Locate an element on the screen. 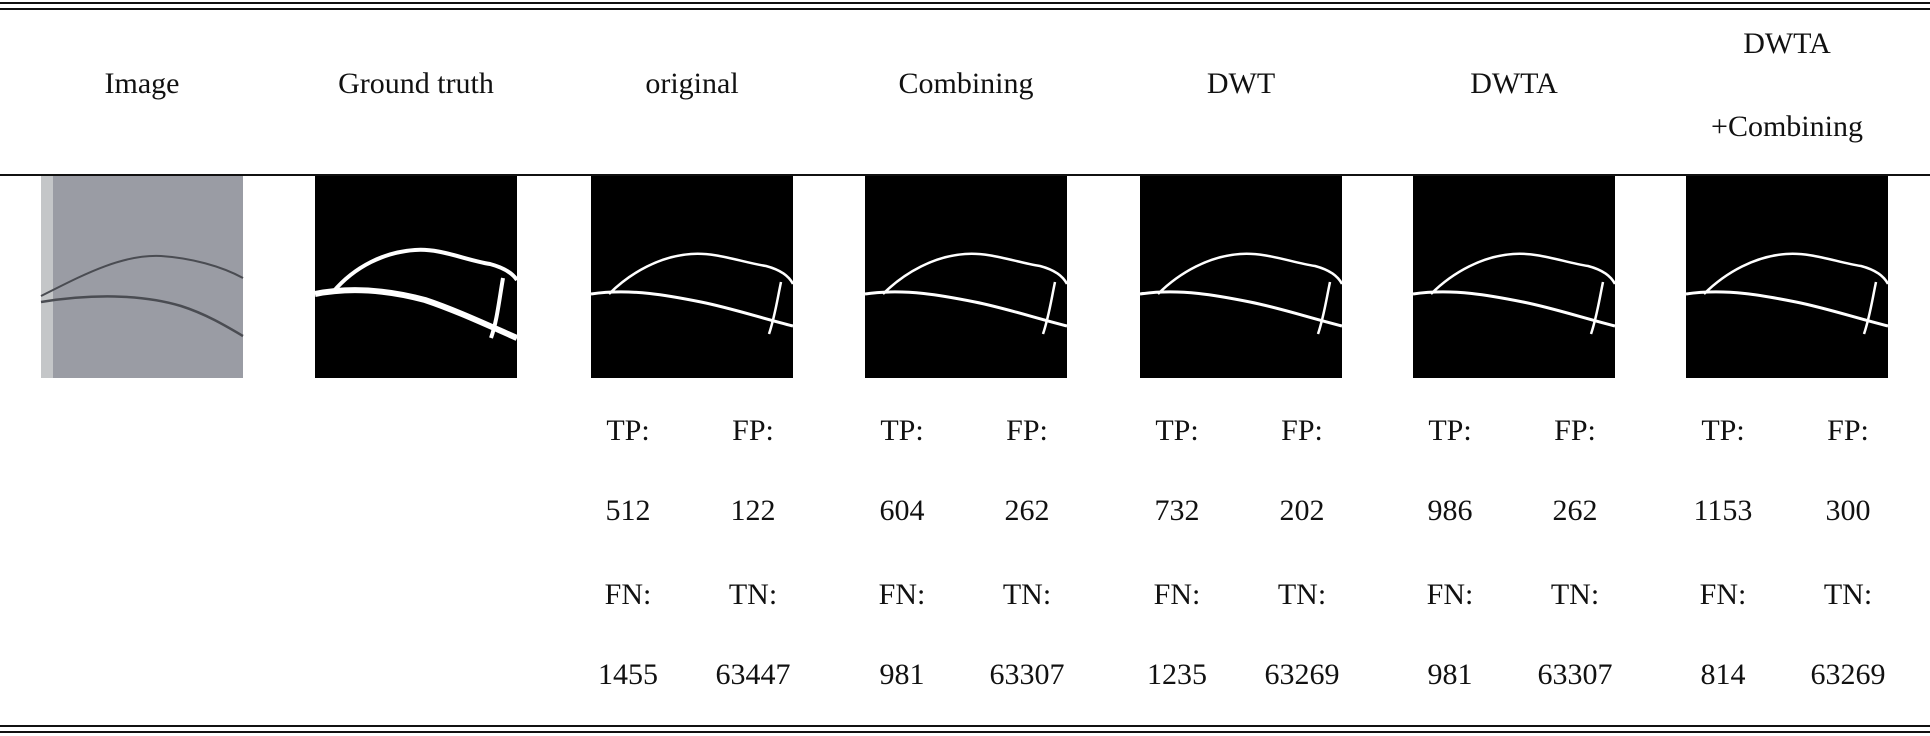 This screenshot has height=736, width=1930. metric-value: 63447 is located at coordinates (753, 674).